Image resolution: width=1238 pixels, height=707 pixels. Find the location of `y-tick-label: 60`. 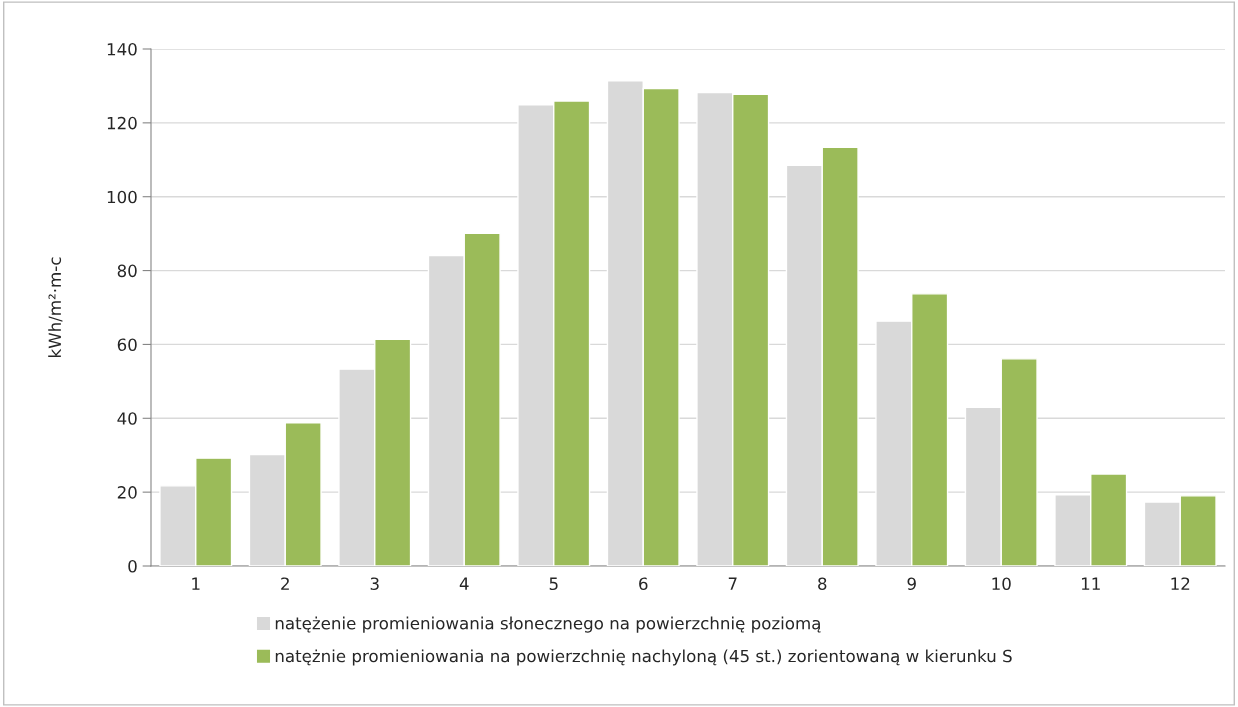

y-tick-label: 60 is located at coordinates (127, 344).